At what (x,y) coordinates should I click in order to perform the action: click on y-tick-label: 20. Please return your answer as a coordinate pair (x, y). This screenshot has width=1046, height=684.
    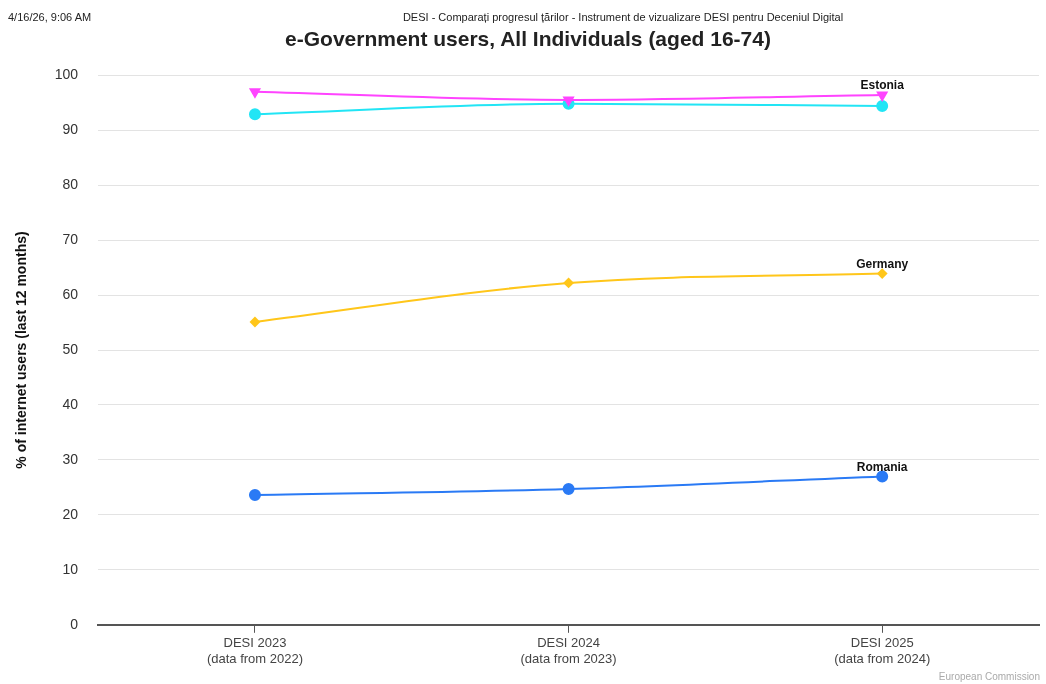
    Looking at the image, I should click on (70, 513).